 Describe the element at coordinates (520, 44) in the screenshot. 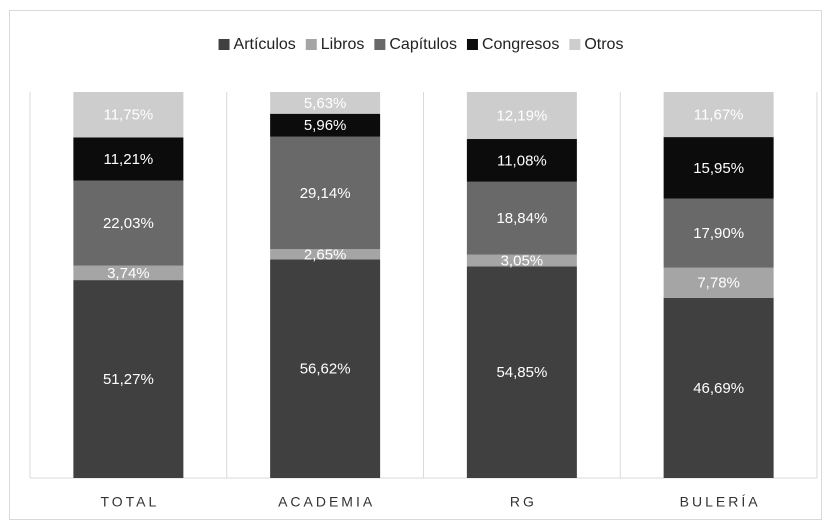

I see `legend-label: Congresos` at that location.